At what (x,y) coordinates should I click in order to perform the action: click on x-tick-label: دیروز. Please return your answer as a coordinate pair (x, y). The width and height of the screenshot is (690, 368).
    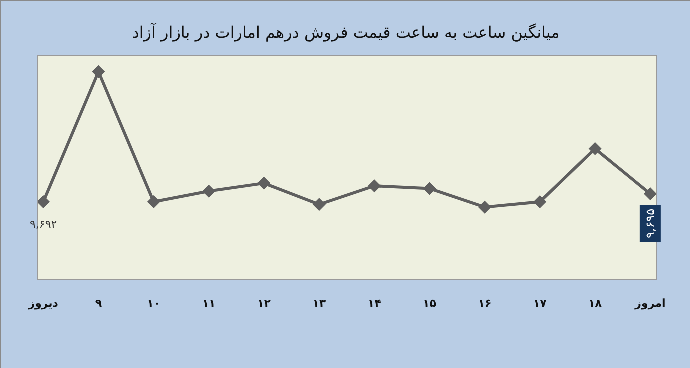
    Looking at the image, I should click on (43, 303).